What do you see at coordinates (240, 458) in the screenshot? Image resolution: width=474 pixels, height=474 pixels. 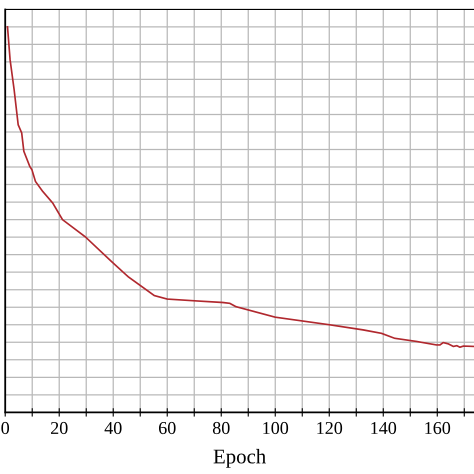 I see `x-axis-title: Epoch` at bounding box center [240, 458].